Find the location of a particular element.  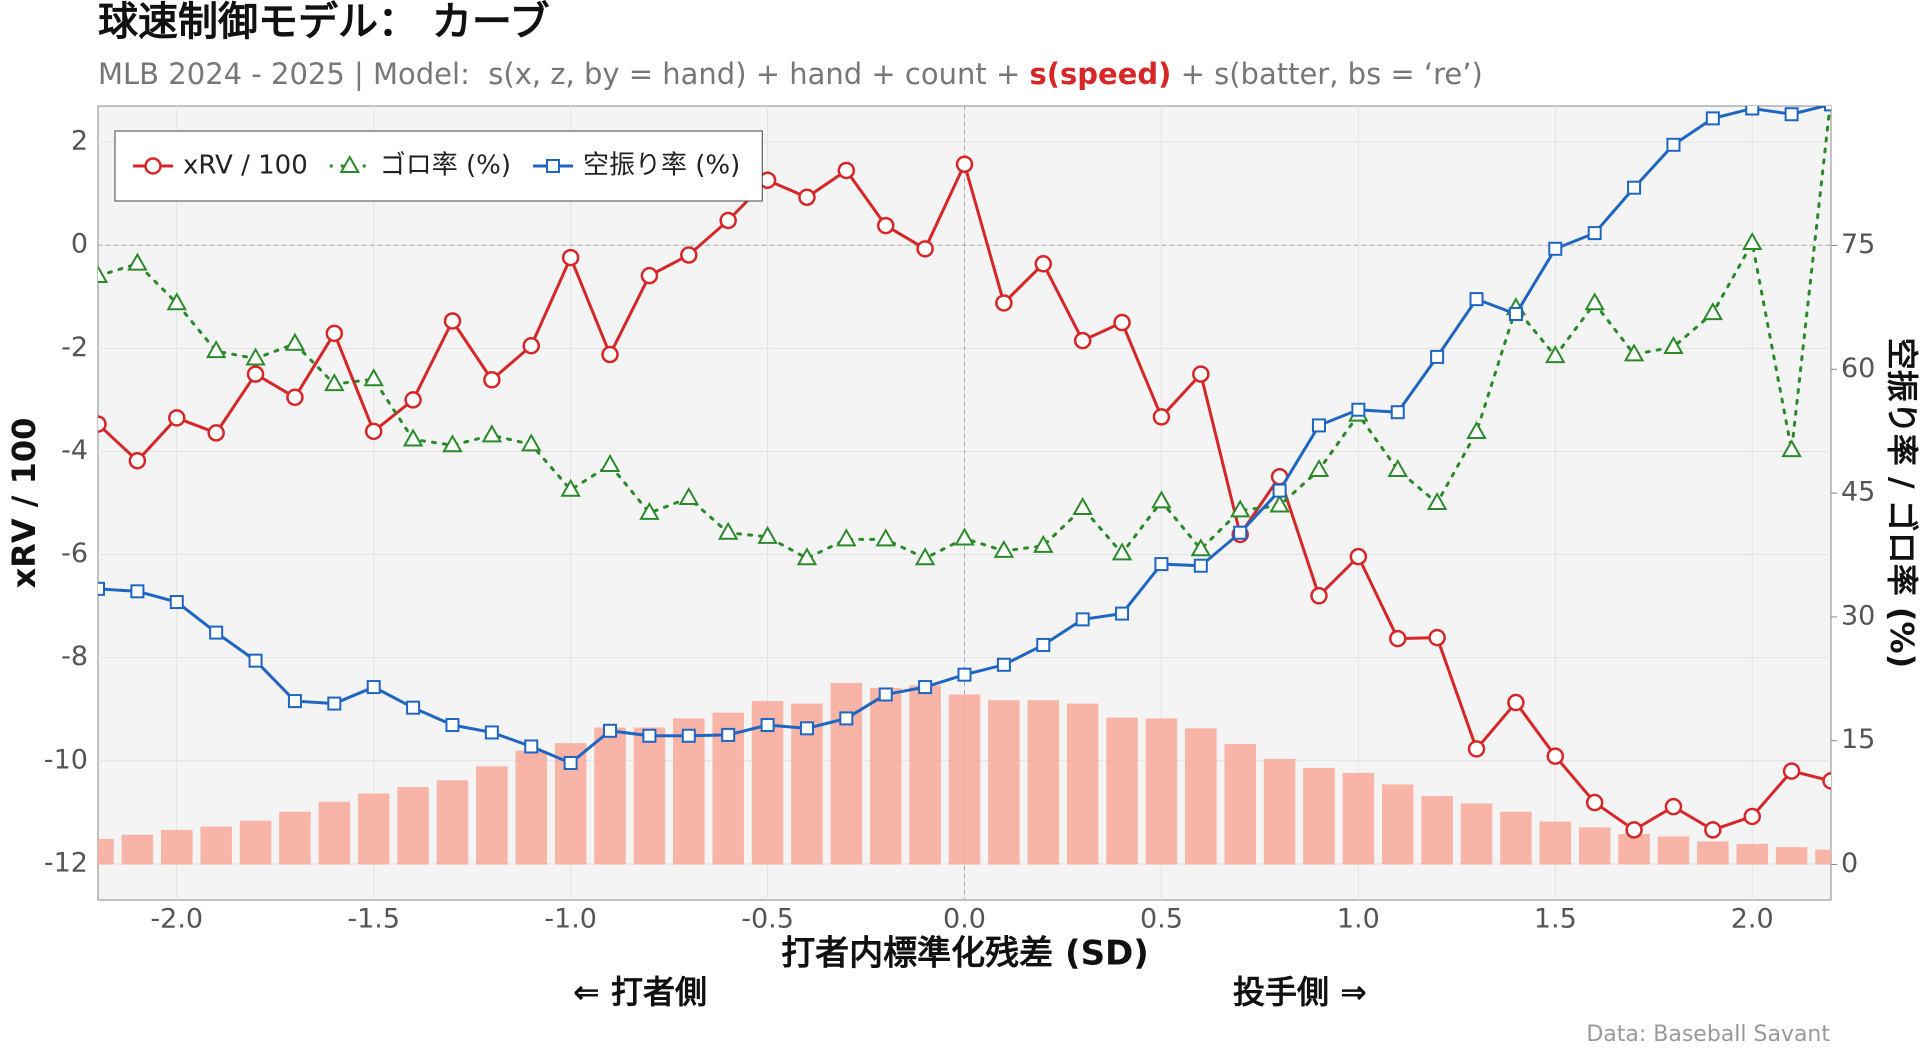

legend-box is located at coordinates (438, 166).